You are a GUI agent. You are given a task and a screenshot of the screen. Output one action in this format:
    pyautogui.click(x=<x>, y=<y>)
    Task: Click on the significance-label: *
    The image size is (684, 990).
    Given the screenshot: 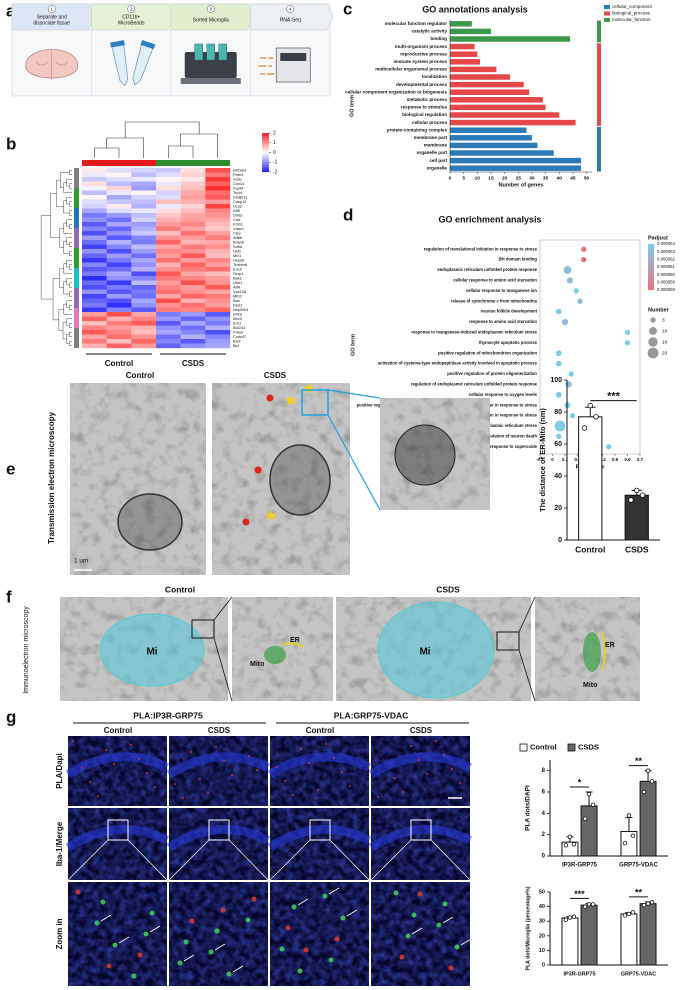 What is the action you would take?
    pyautogui.click(x=580, y=782)
    